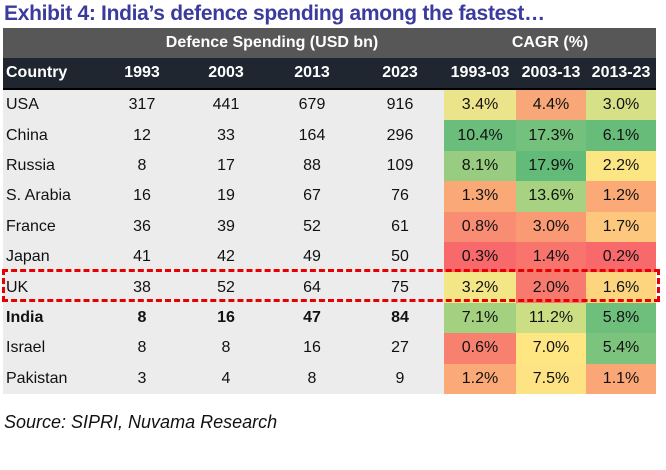 The height and width of the screenshot is (470, 666). What do you see at coordinates (142, 257) in the screenshot?
I see `spending-cell: 41` at bounding box center [142, 257].